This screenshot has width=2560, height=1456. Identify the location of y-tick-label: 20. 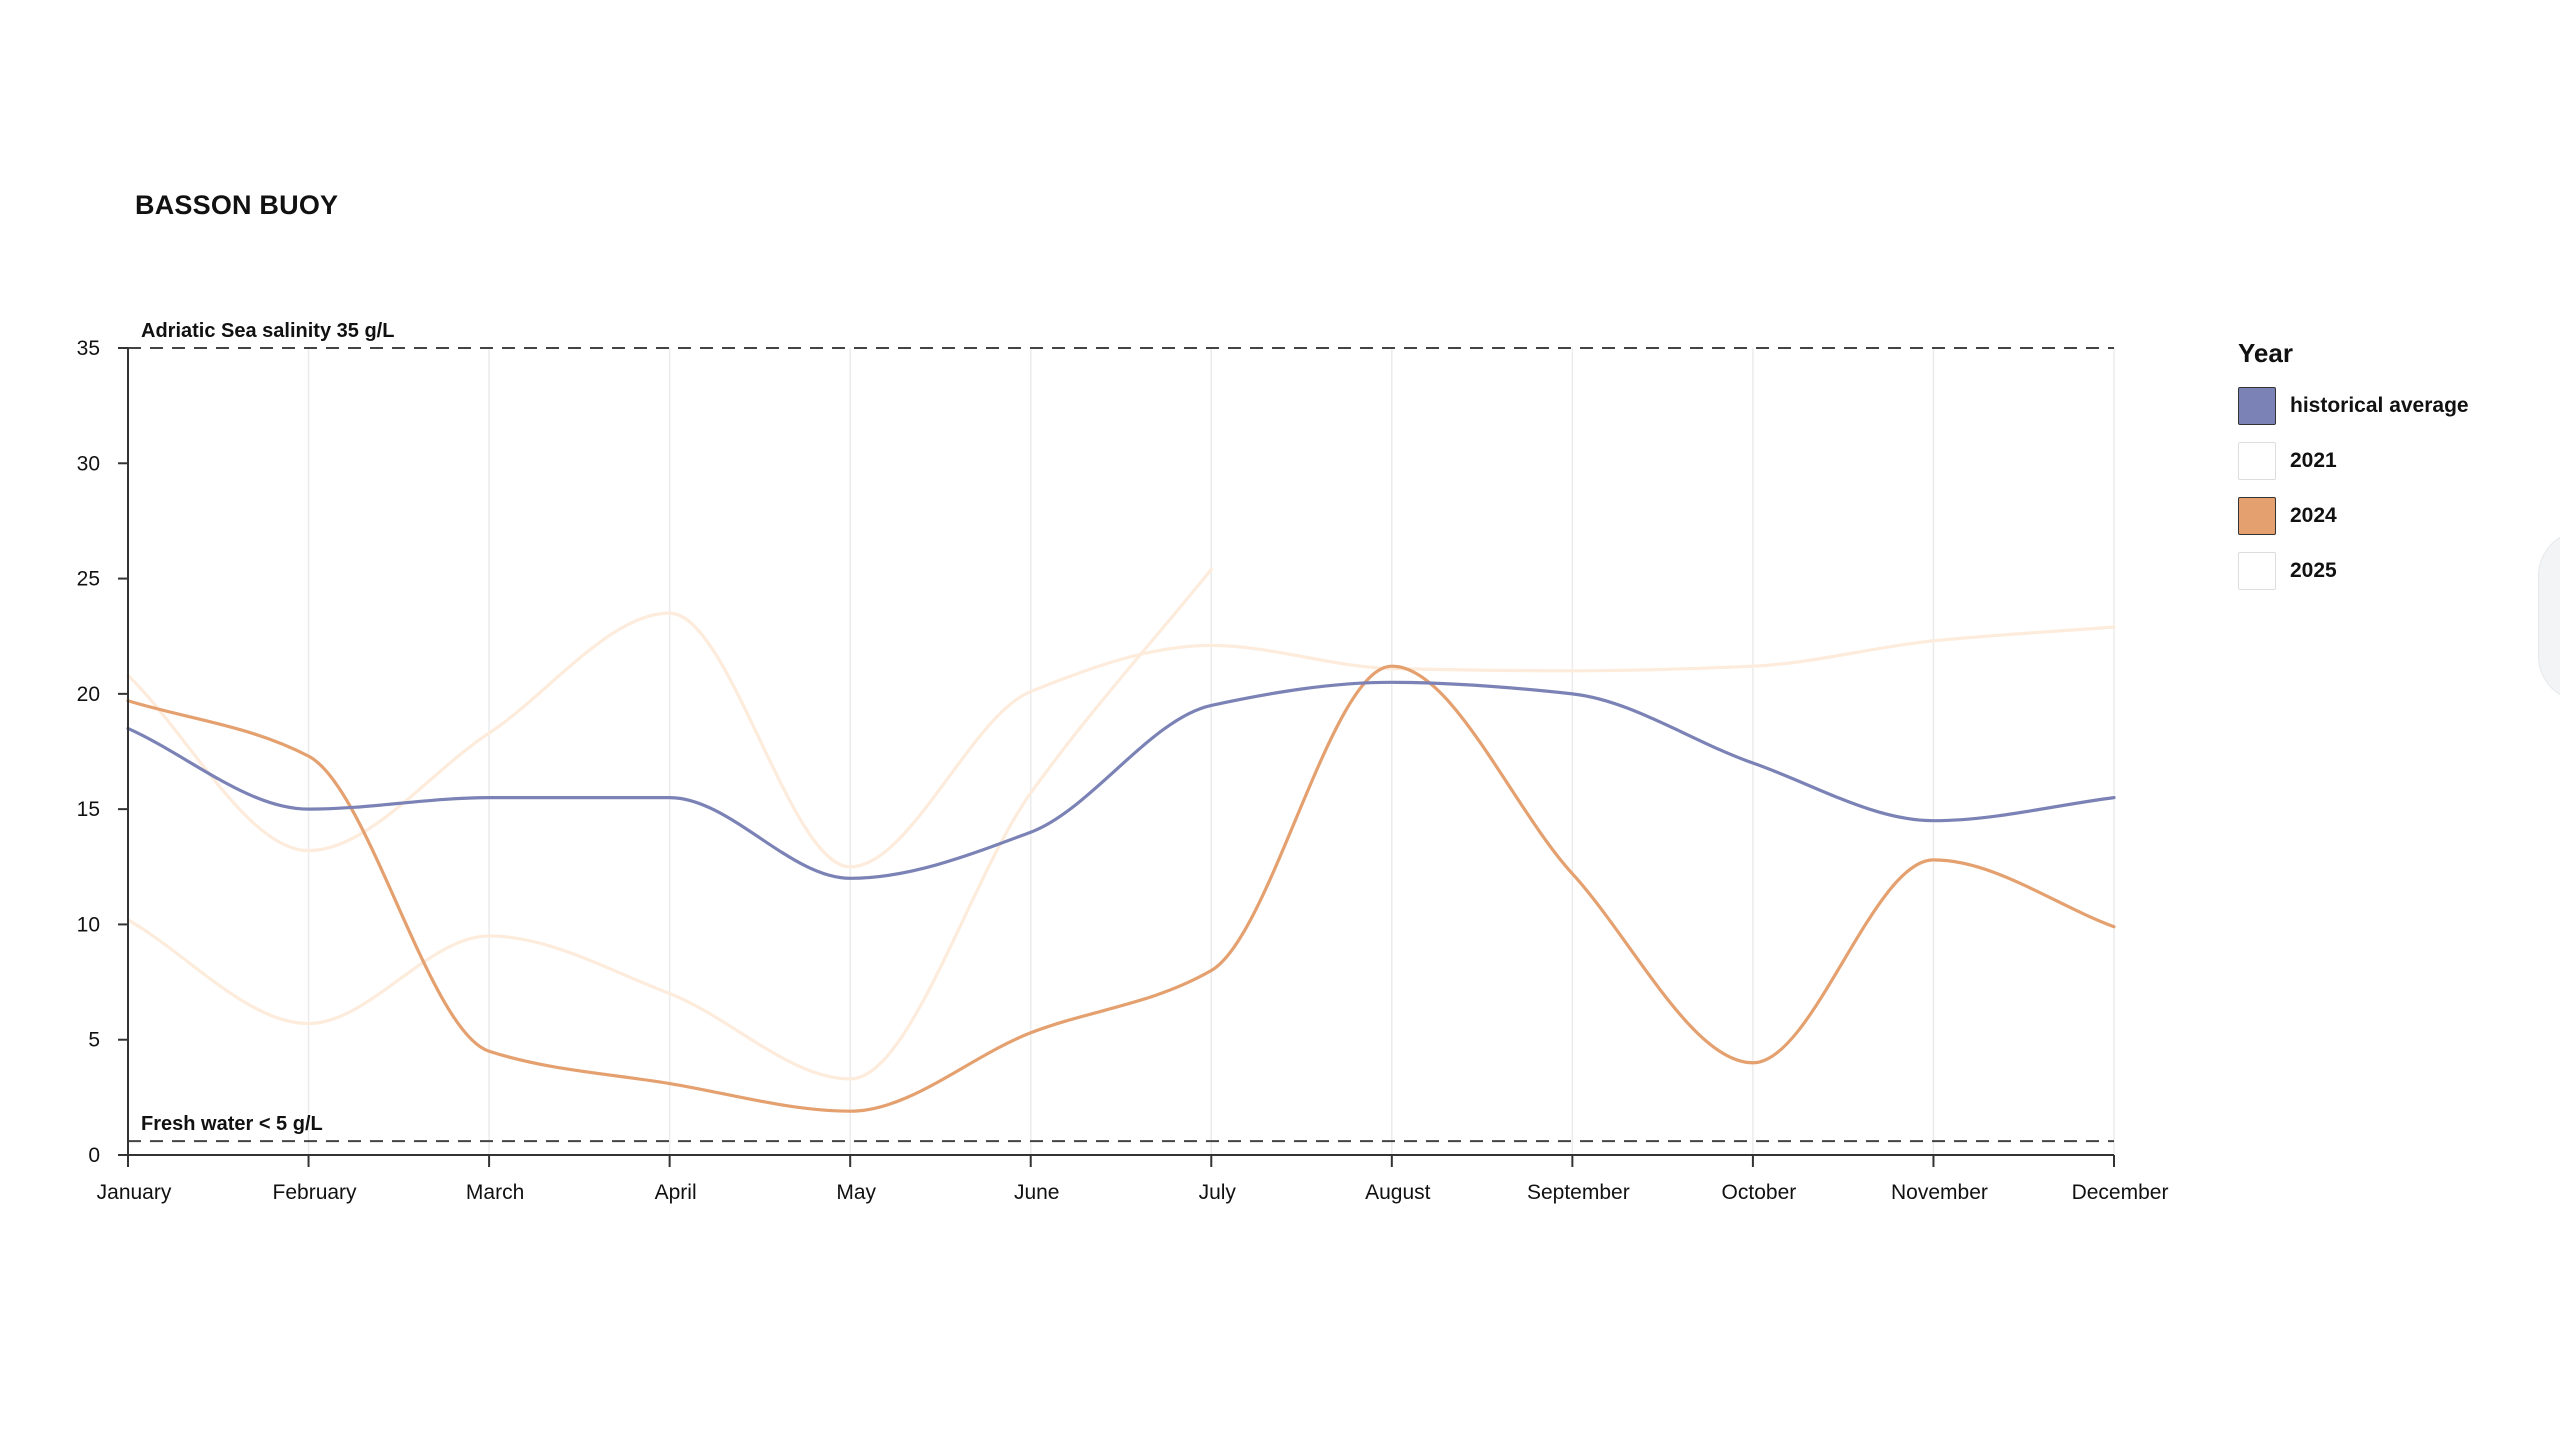
(88, 694).